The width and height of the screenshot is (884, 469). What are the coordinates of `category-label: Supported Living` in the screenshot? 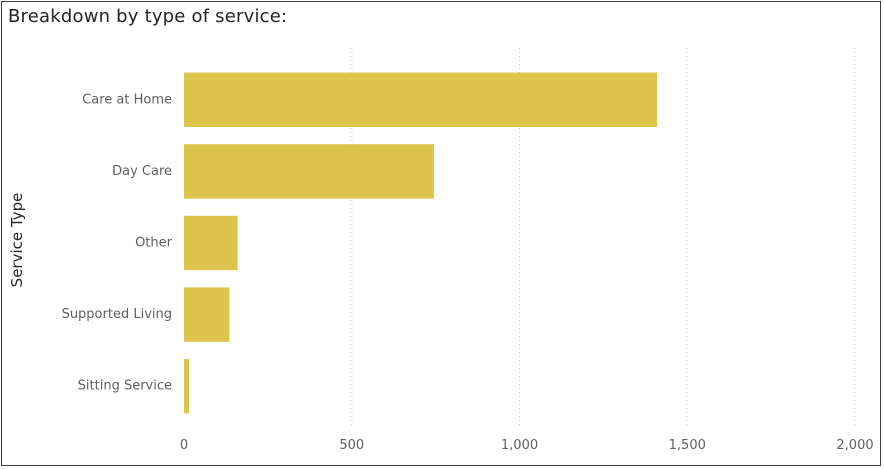 It's located at (117, 314).